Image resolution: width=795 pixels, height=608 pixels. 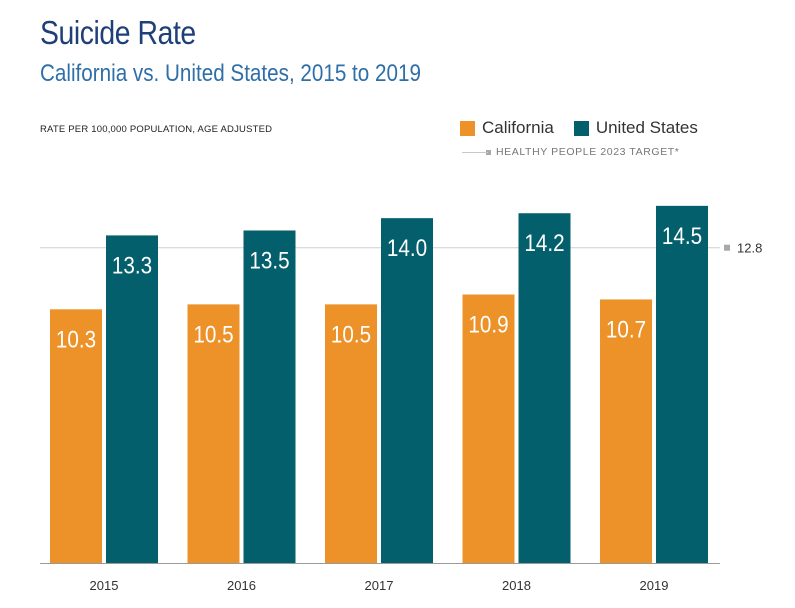 I want to click on target-legend-label: HEALTHY PEOPLE 2023 TARGET*, so click(x=588, y=152).